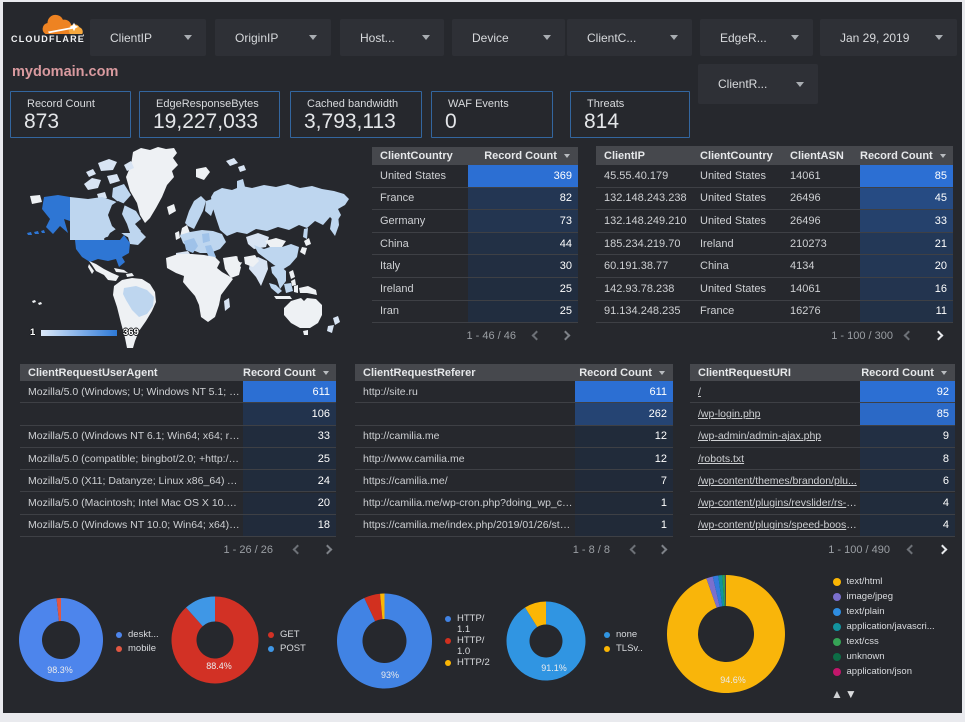 This screenshot has height=722, width=965. Describe the element at coordinates (60, 670) in the screenshot. I see `svg-text: 98.3%` at that location.